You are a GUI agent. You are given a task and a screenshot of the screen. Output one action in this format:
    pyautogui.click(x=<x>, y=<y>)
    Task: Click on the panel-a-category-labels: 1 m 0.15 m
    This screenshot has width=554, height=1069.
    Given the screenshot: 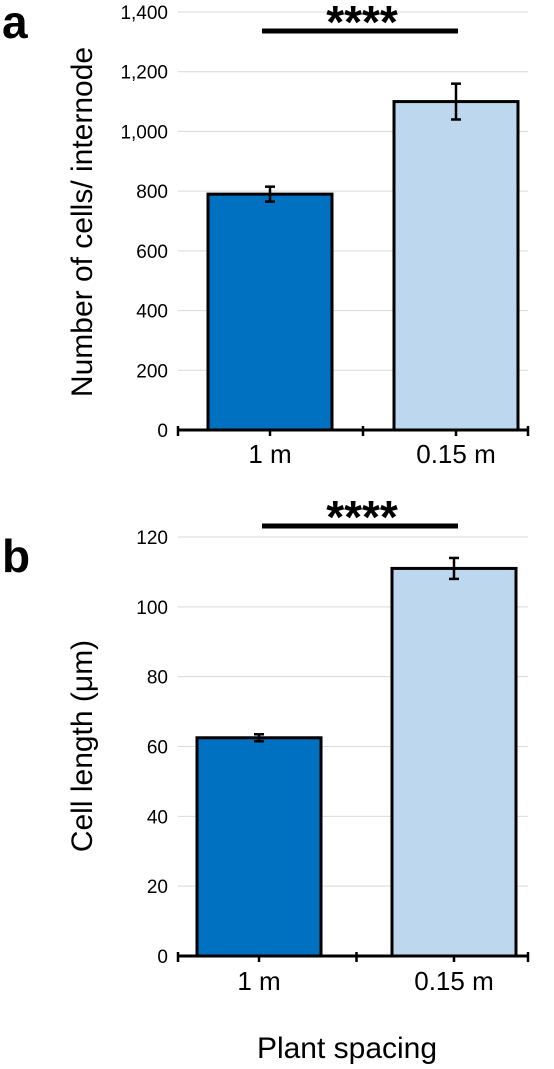 What is the action you would take?
    pyautogui.click(x=371, y=454)
    